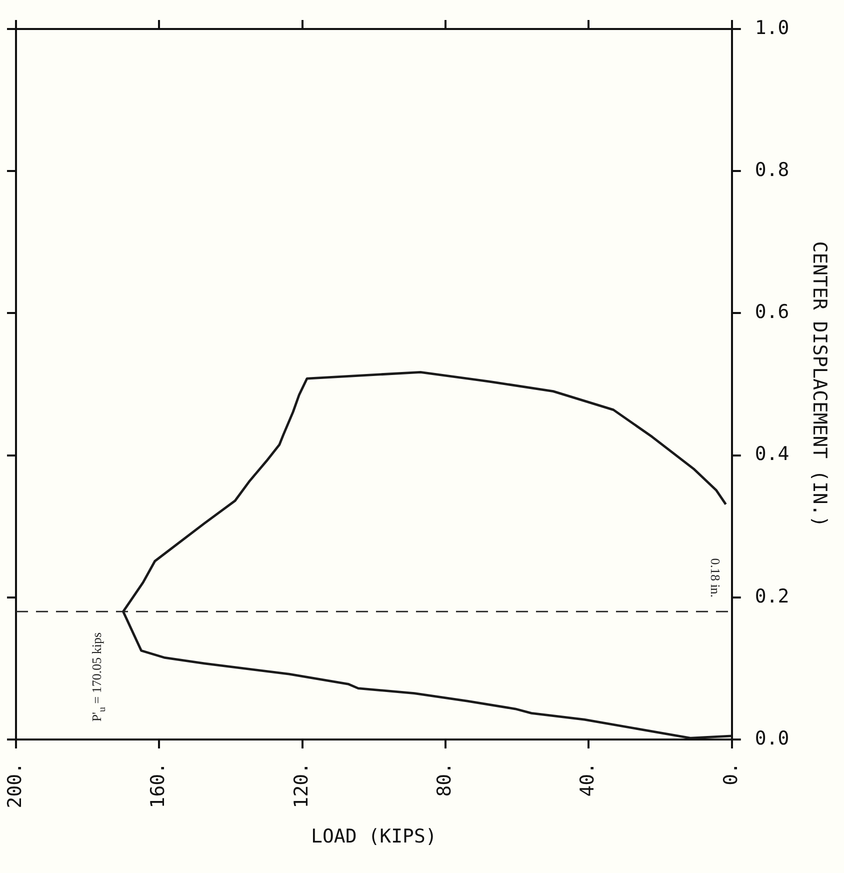 The width and height of the screenshot is (844, 873). Describe the element at coordinates (772, 27) in the screenshot. I see `y-tick-label: 1.0` at that location.